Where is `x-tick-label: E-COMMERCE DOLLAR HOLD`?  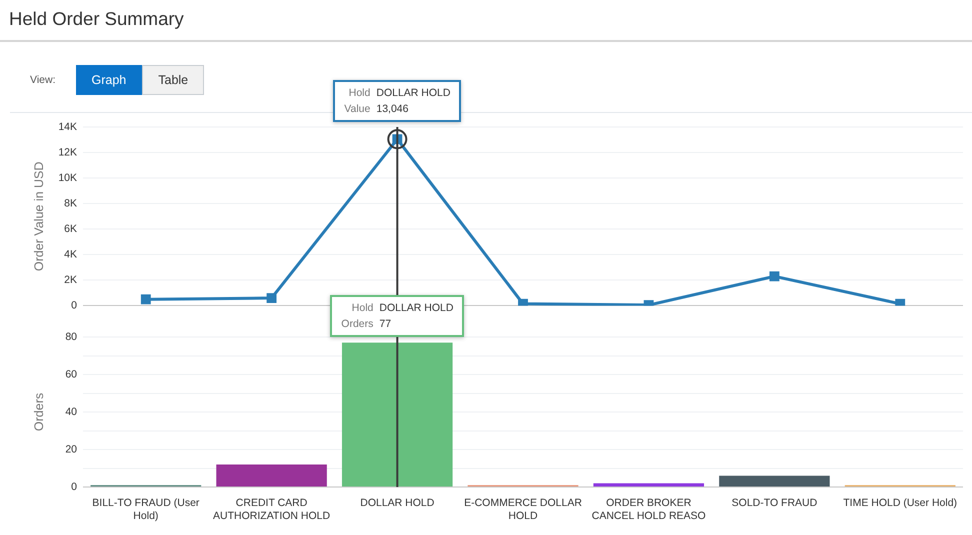 x-tick-label: E-COMMERCE DOLLAR HOLD is located at coordinates (523, 509).